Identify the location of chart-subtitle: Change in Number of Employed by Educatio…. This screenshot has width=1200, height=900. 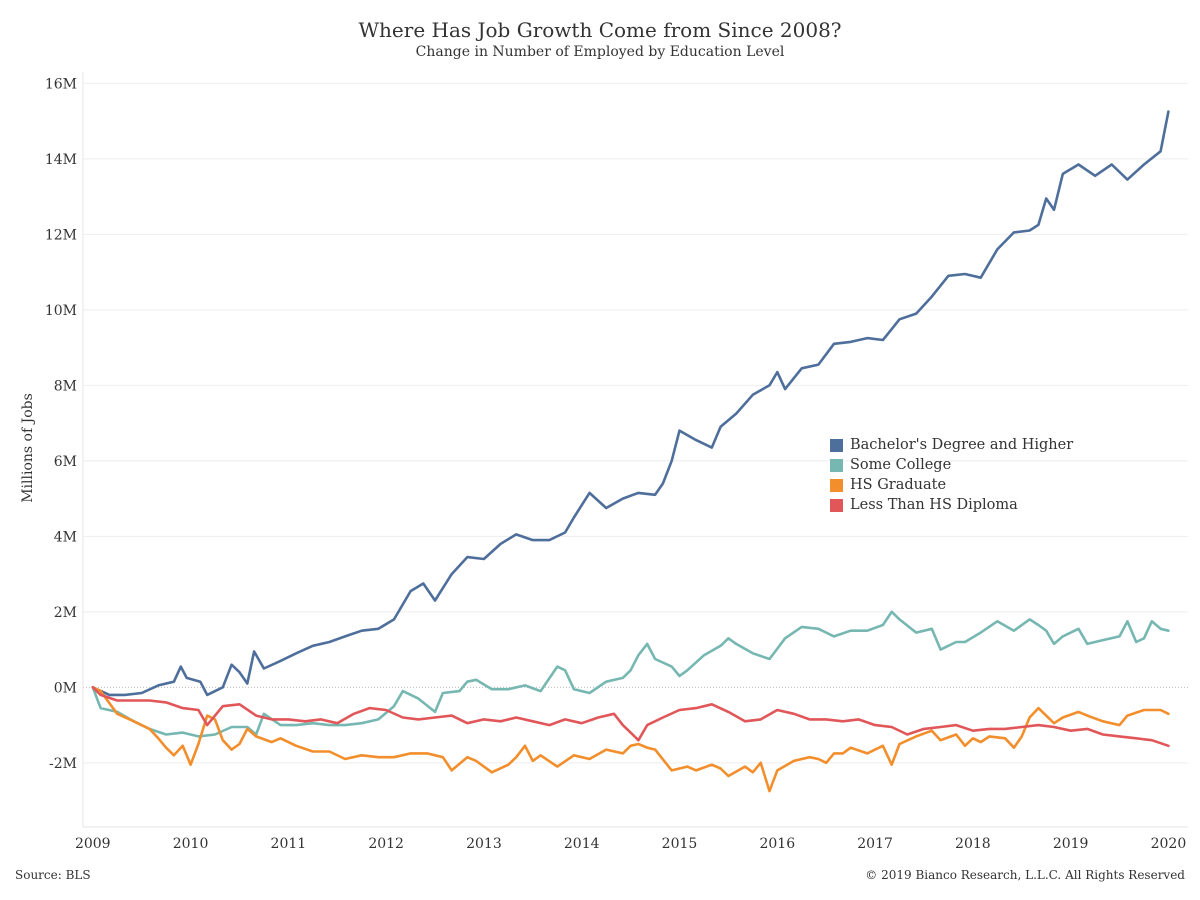
(600, 52).